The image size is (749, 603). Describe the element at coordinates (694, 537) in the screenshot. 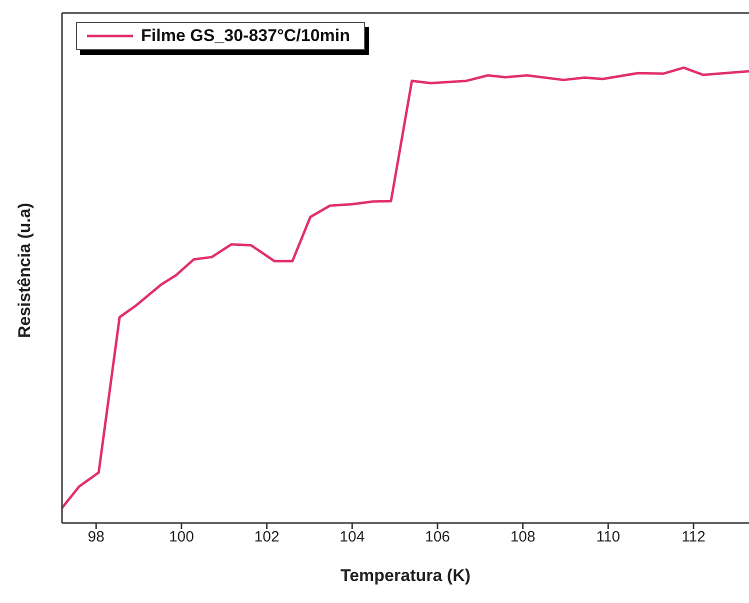

I see `x-tick-label: 112` at that location.